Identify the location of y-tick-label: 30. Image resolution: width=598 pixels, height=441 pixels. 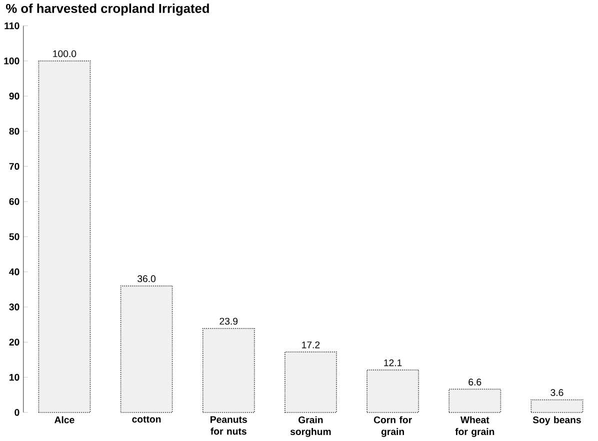
(14, 307).